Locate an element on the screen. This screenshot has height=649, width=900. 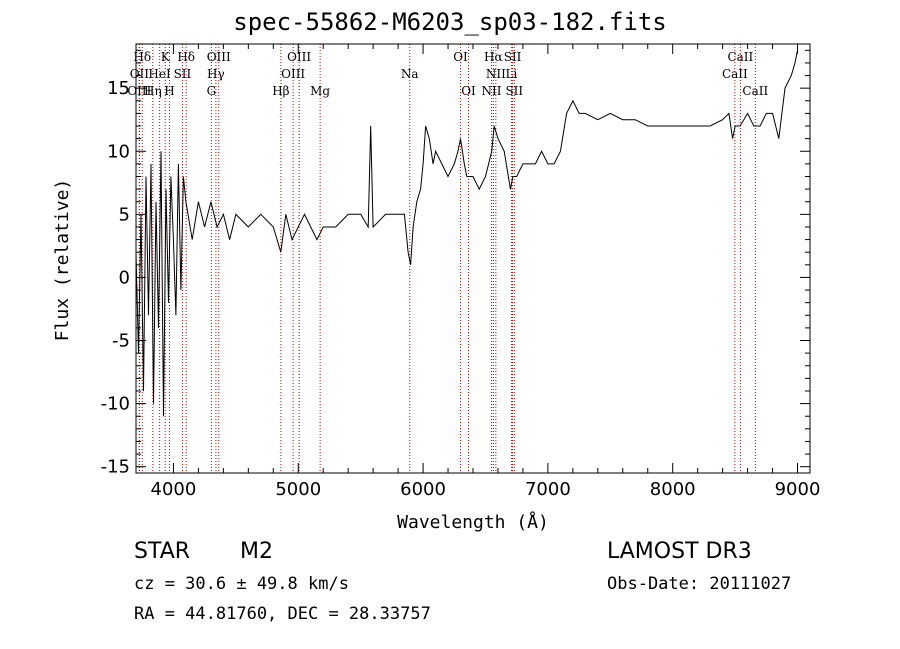
x-tick-label: 9000 is located at coordinates (798, 489).